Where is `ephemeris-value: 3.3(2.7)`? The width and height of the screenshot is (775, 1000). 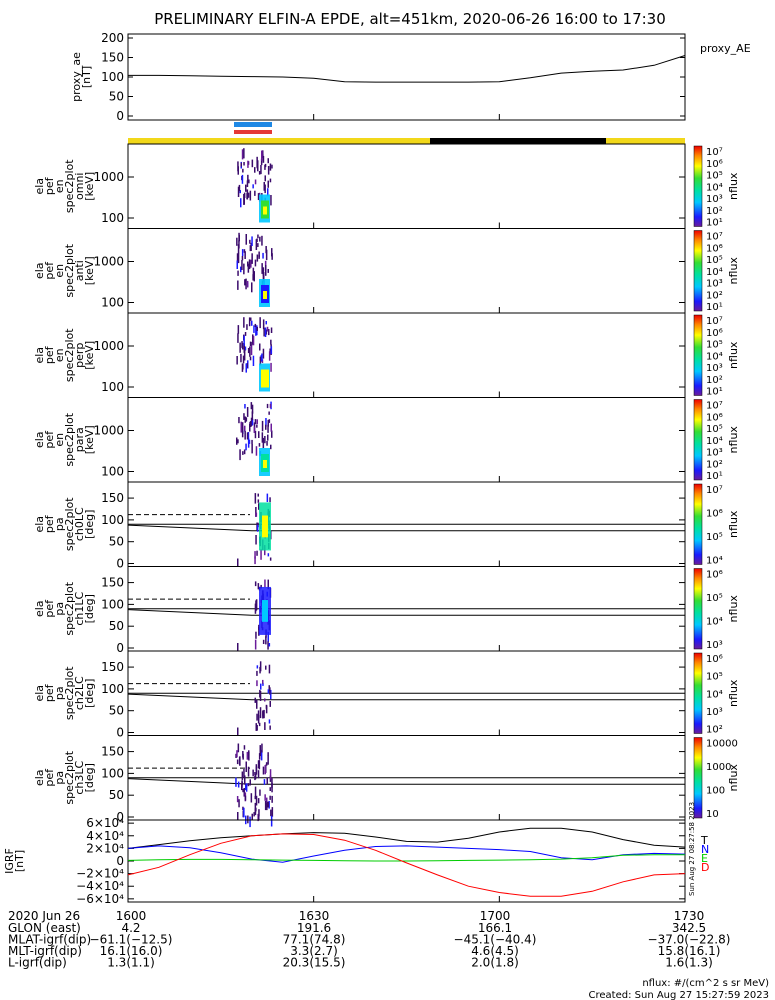 ephemeris-value: 3.3(2.7) is located at coordinates (314, 951).